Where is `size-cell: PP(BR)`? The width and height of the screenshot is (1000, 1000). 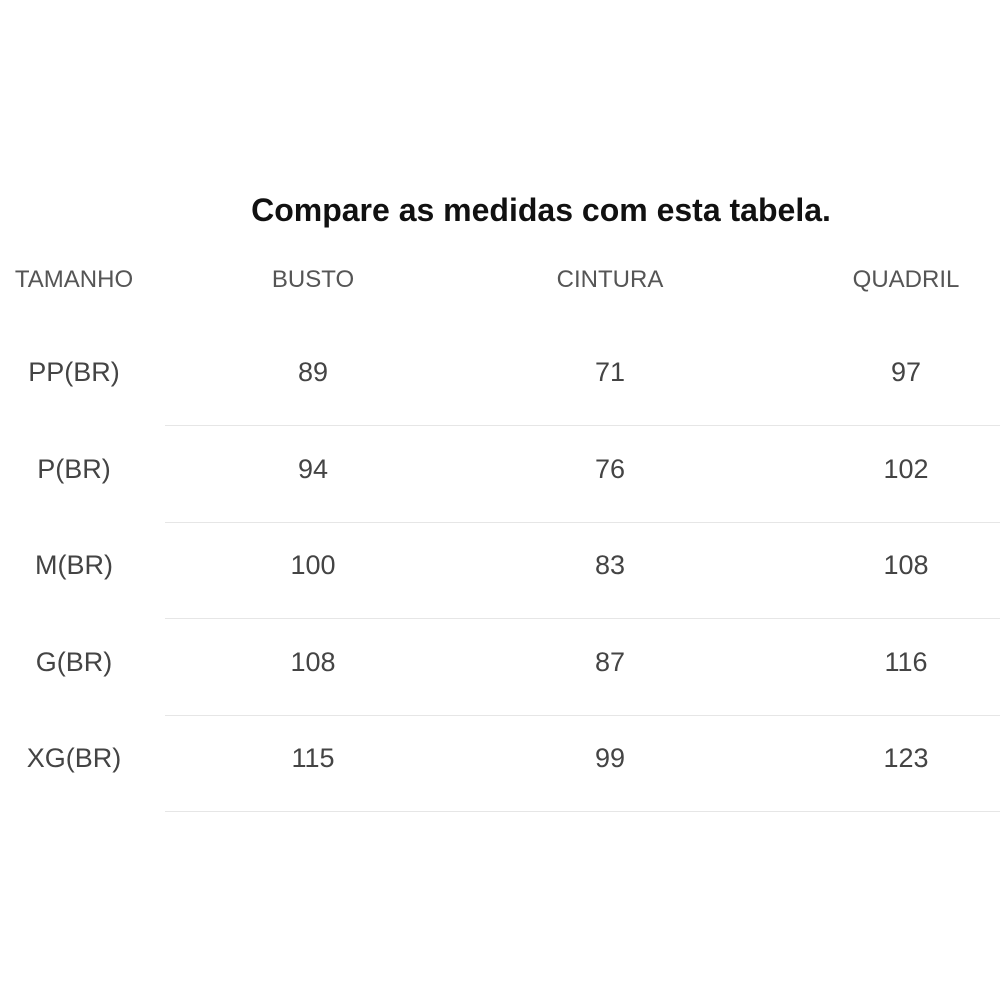 size-cell: PP(BR) is located at coordinates (74, 372).